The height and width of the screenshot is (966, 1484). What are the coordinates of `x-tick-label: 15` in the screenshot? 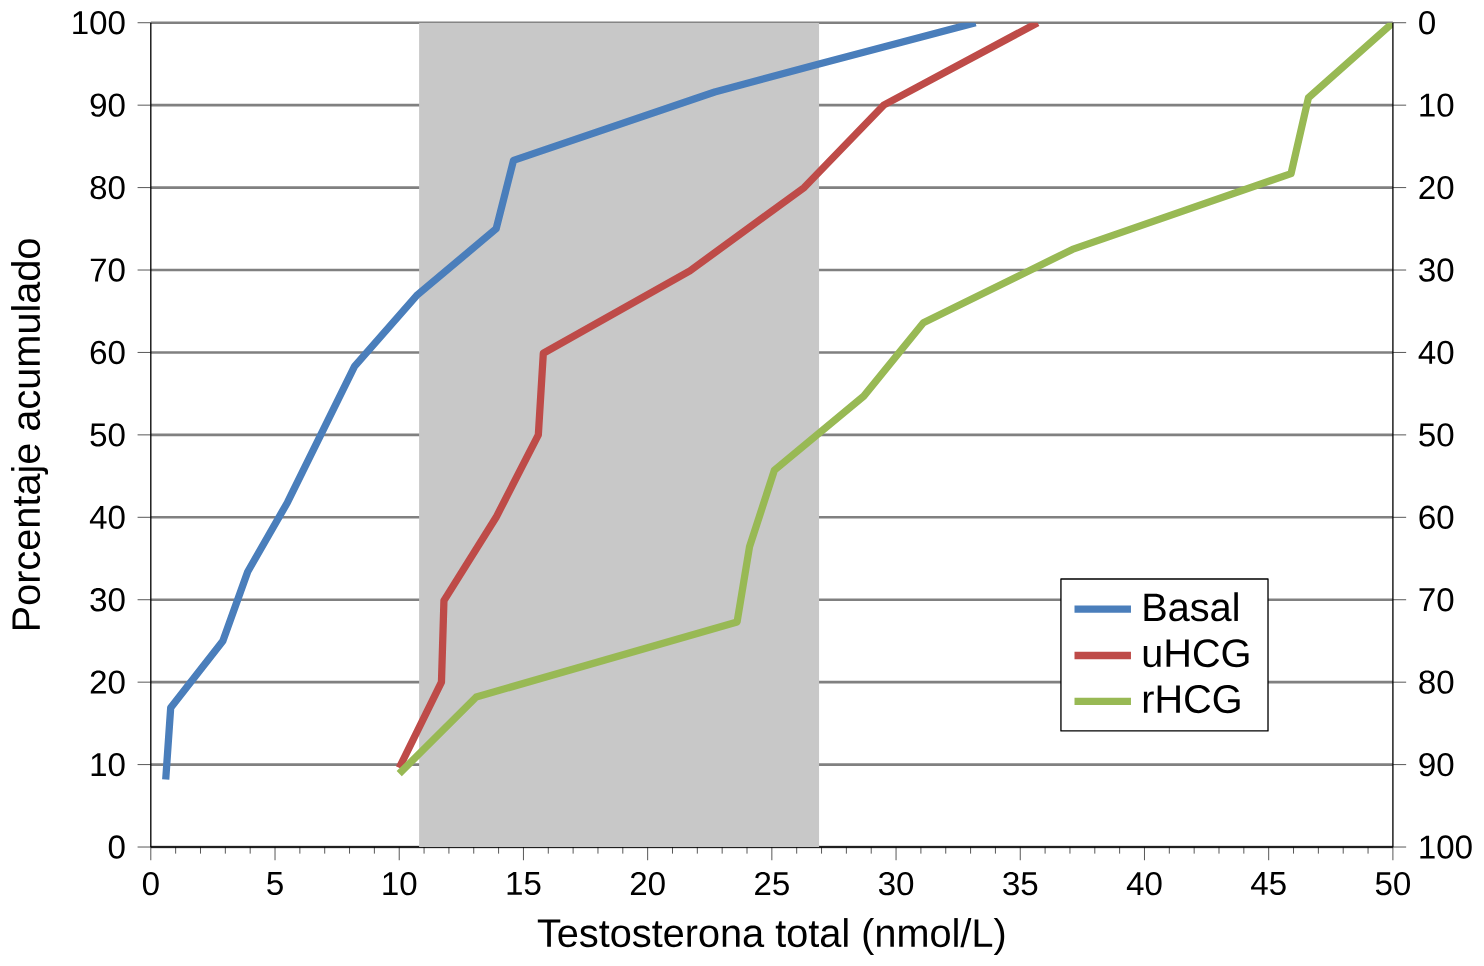 It's located at (524, 883).